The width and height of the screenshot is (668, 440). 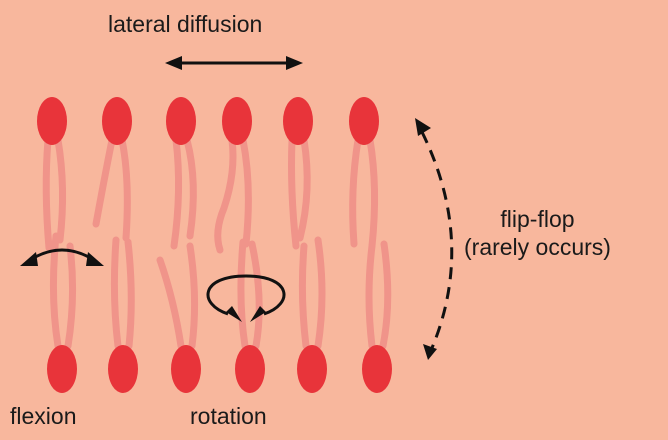 What do you see at coordinates (43, 416) in the screenshot?
I see `flexion-label: flexion` at bounding box center [43, 416].